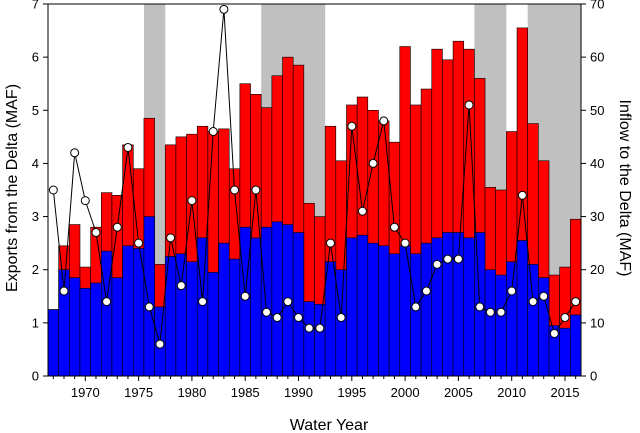 The height and width of the screenshot is (433, 640). I want to click on x-tick-label: 1975, so click(138, 392).